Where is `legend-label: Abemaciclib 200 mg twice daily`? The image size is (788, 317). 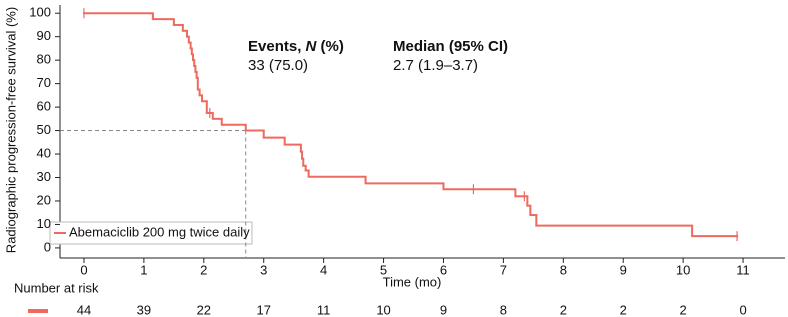 legend-label: Abemaciclib 200 mg twice daily is located at coordinates (159, 231).